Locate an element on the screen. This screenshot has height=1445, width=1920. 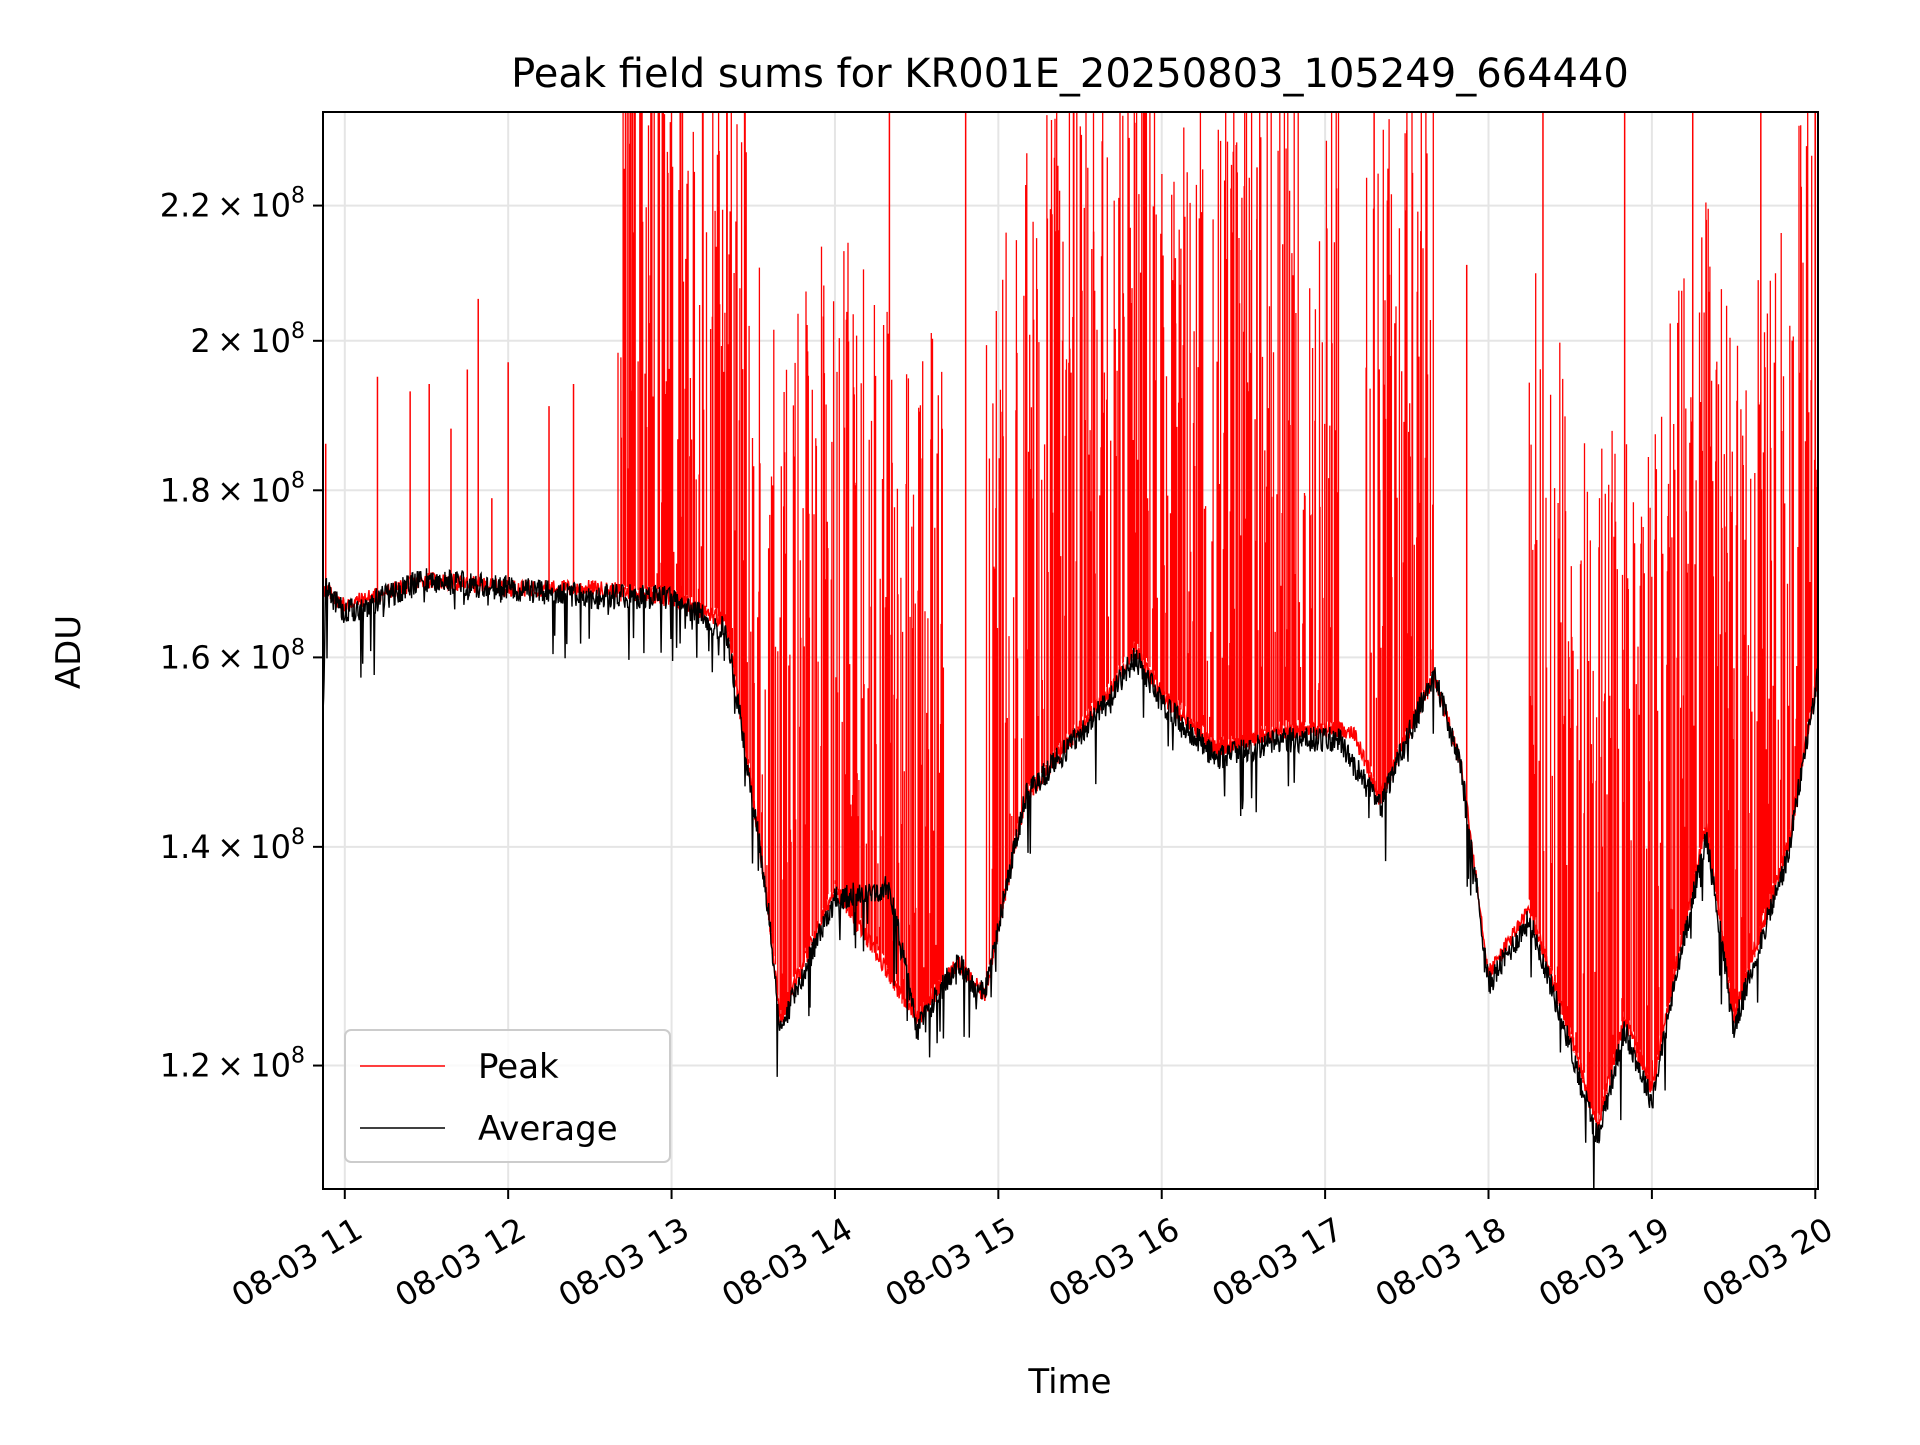
x-axis-label: Time is located at coordinates (1069, 1382).